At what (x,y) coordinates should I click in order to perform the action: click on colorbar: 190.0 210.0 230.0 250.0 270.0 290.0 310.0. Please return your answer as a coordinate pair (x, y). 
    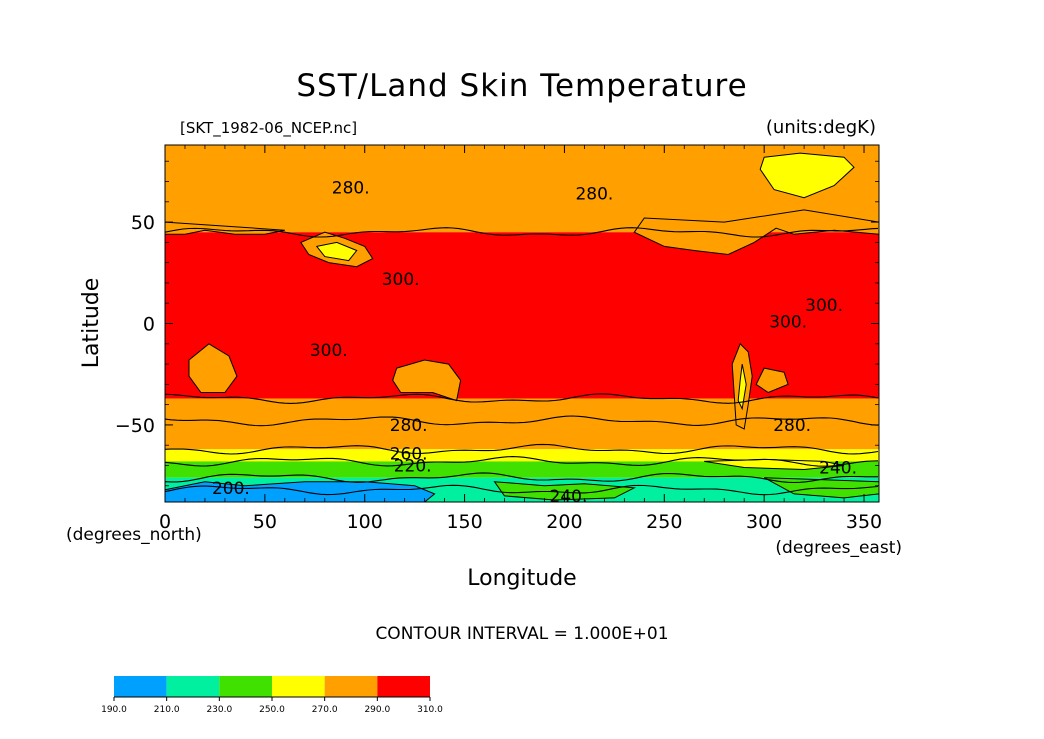
    Looking at the image, I should click on (272, 695).